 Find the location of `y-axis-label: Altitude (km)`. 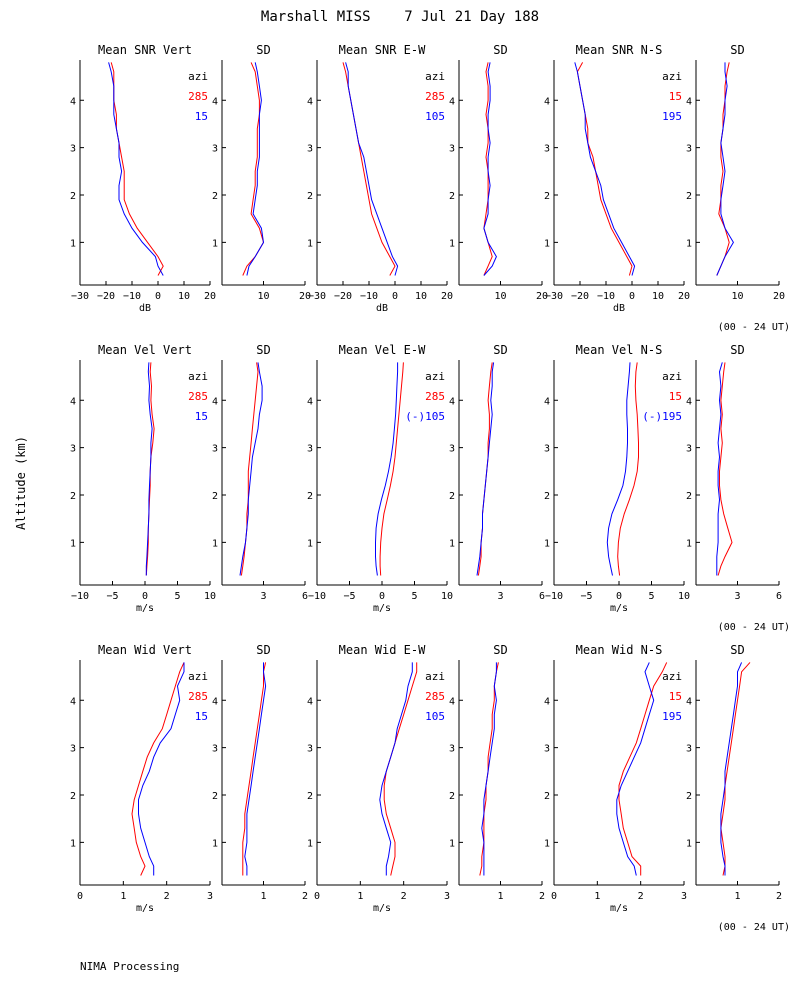

y-axis-label: Altitude (km) is located at coordinates (21, 483).